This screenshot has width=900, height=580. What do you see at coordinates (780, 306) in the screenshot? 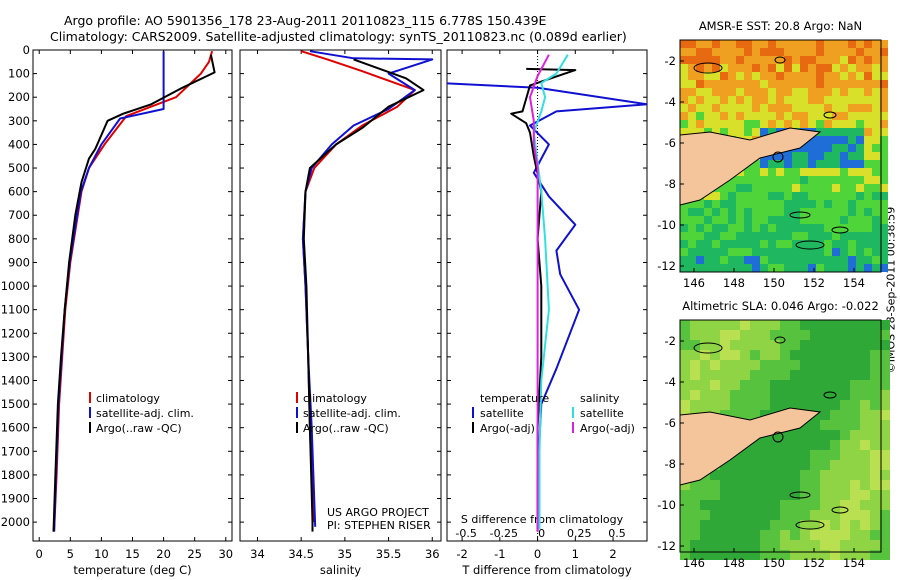
I see `map-title: Altimetric SLA: 0.046 Argo: -0.022` at bounding box center [780, 306].